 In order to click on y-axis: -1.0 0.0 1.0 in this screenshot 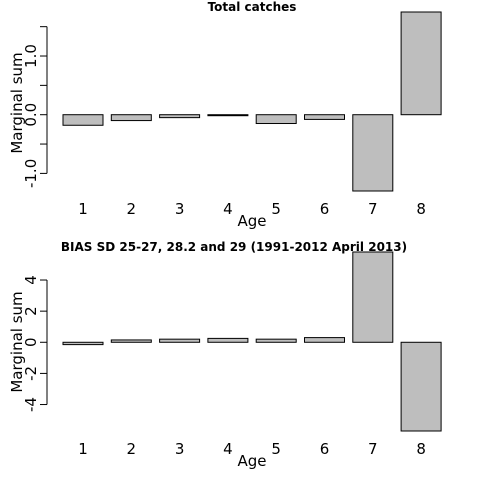, I will do `click(35, 107)`.